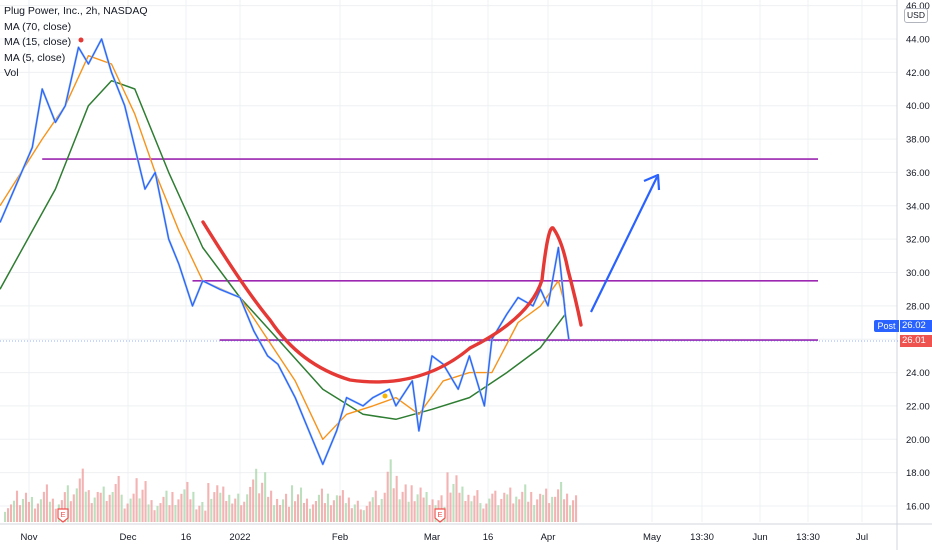 Image resolution: width=932 pixels, height=550 pixels. What do you see at coordinates (340, 537) in the screenshot?
I see `x-tick-label: Feb` at bounding box center [340, 537].